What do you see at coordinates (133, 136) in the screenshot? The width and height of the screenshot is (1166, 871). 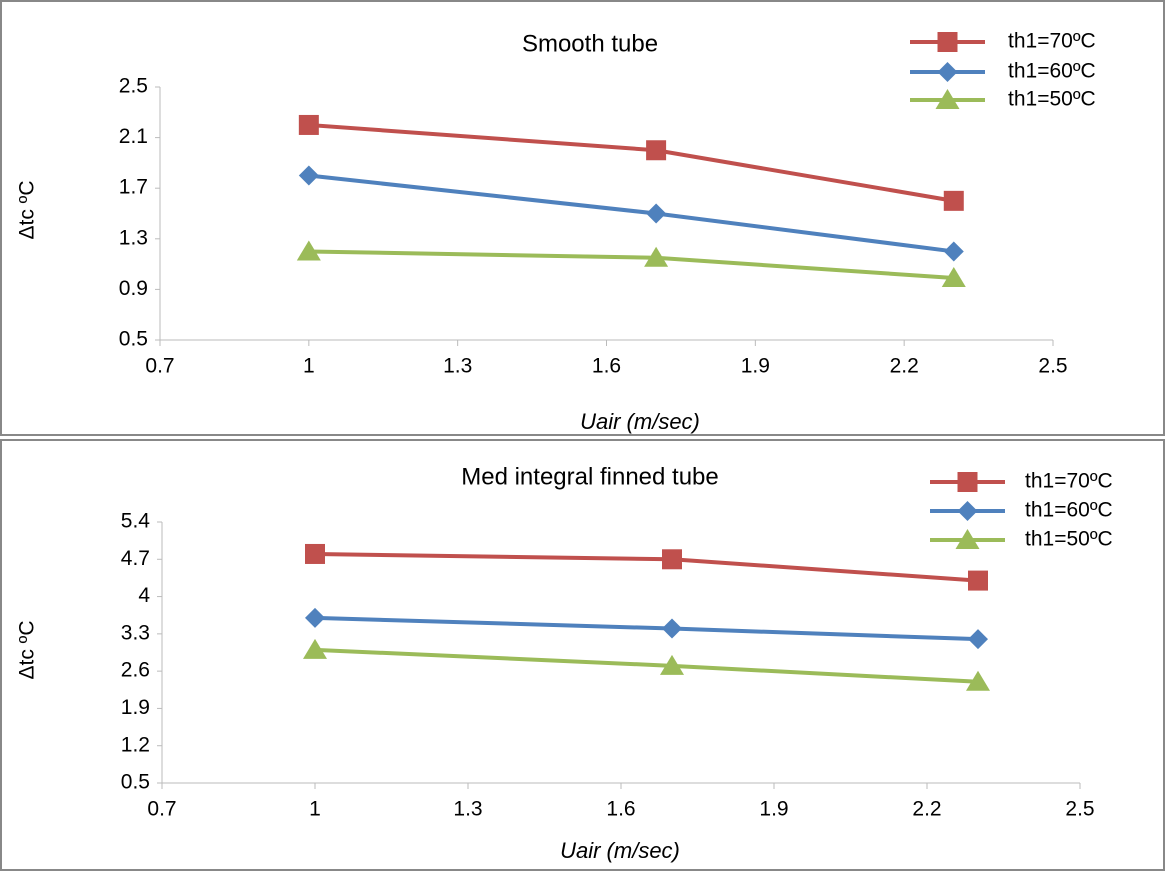 I see `y-tick-label: 2.1` at bounding box center [133, 136].